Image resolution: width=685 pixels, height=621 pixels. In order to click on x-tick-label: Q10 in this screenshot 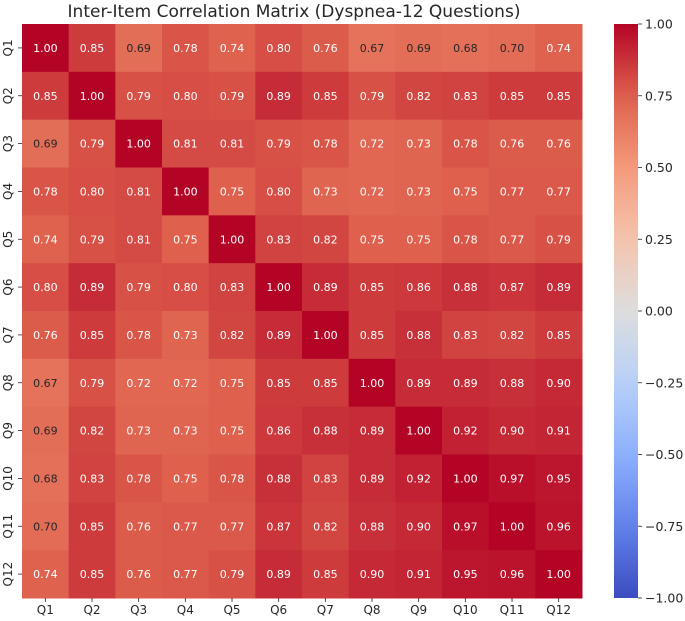, I will do `click(465, 610)`.